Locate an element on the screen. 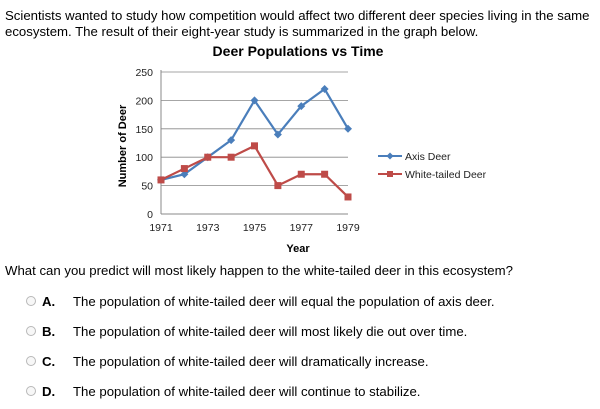 The image size is (600, 409). chart-title: Deer Populations vs Time is located at coordinates (298, 51).